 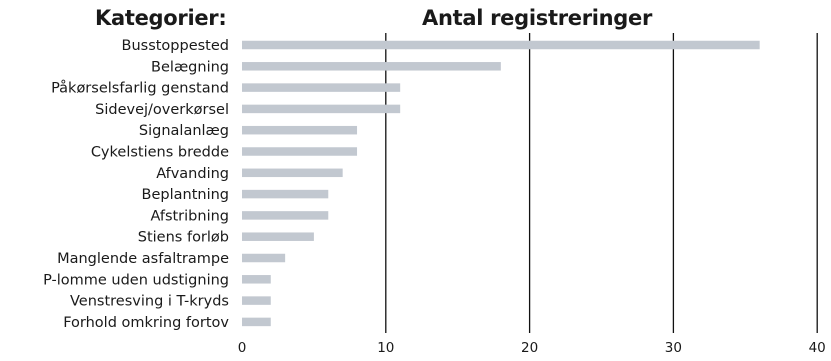 What do you see at coordinates (189, 216) in the screenshot?
I see `category-label: Afstribning` at bounding box center [189, 216].